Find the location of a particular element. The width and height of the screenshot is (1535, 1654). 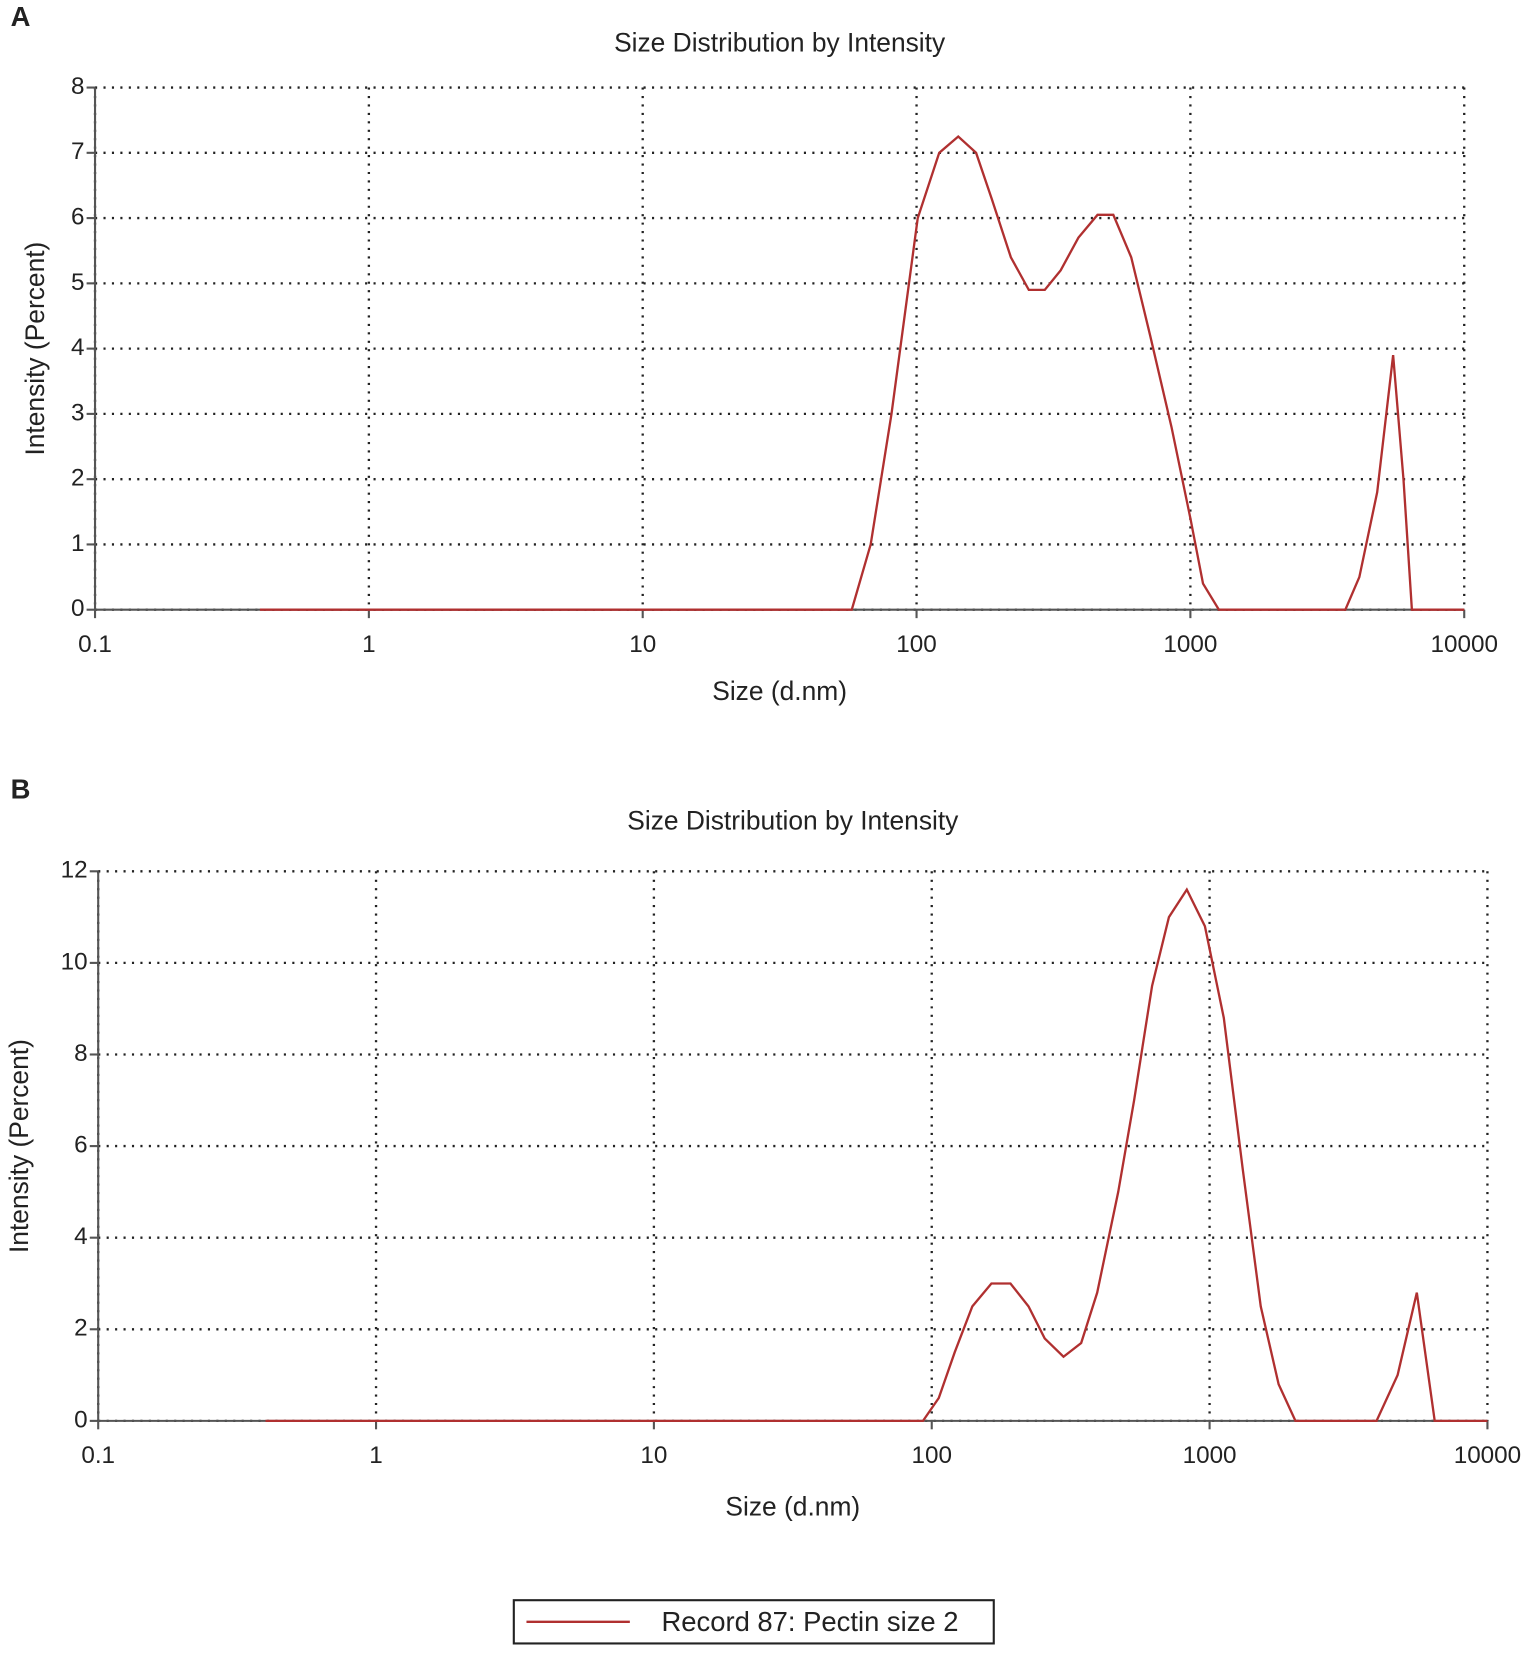

y-tick-label: 10 is located at coordinates (74, 961).